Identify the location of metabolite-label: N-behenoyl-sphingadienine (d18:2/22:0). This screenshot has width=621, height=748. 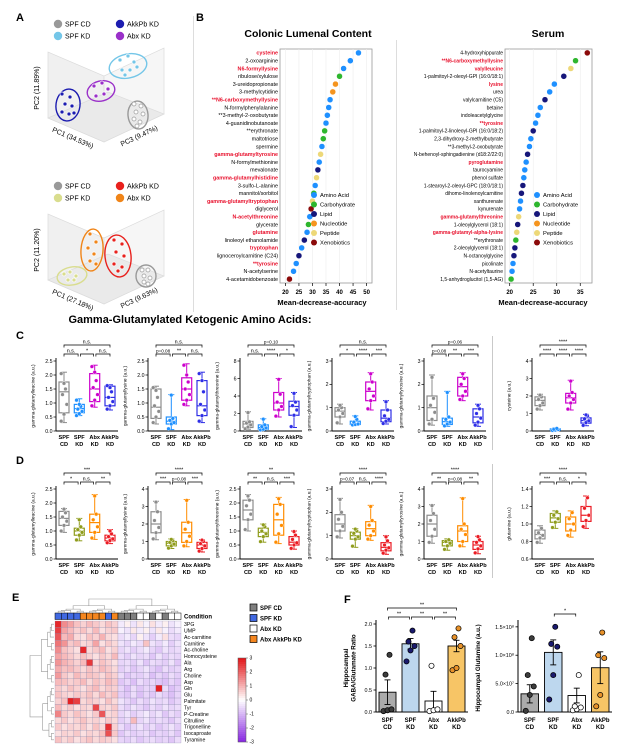
(459, 155).